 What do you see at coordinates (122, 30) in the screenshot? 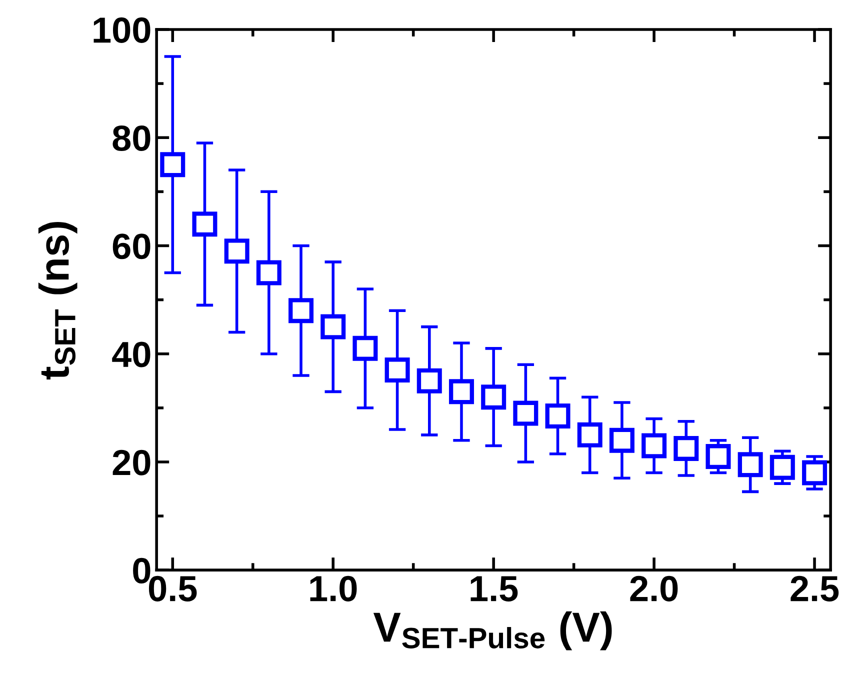
I see `y-tick-label: 100` at bounding box center [122, 30].